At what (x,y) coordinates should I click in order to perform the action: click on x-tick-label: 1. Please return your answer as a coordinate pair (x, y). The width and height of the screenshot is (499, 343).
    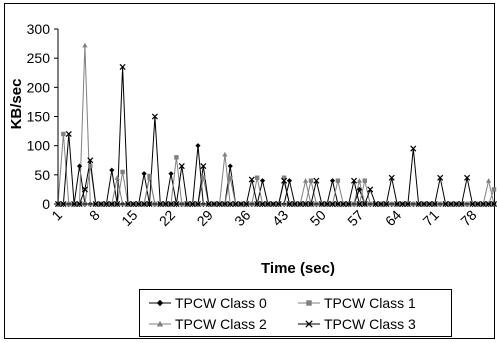
    Looking at the image, I should click on (56, 215).